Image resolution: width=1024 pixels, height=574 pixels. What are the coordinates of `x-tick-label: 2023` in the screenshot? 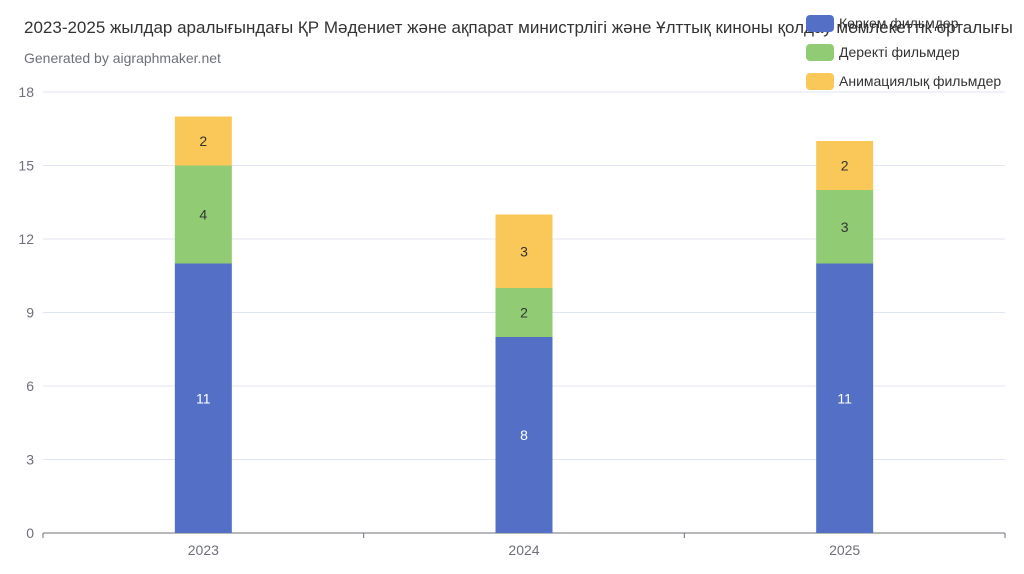 It's located at (203, 550).